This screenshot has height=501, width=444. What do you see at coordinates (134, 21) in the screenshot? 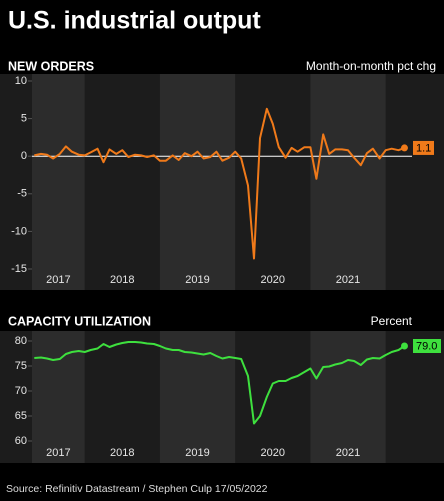
I see `page-title: U.S. industrial output` at bounding box center [134, 21].